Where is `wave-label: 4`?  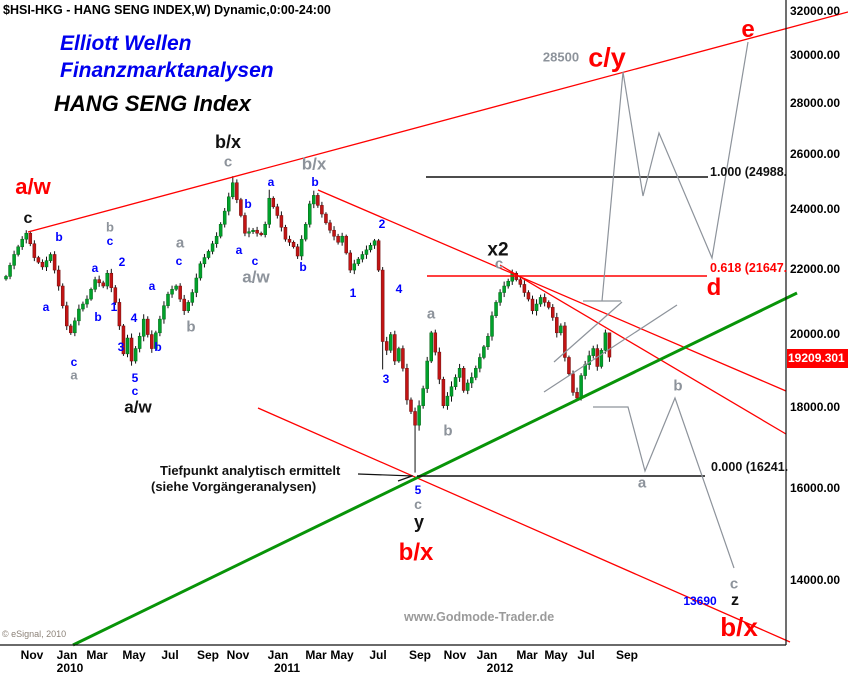
wave-label: 4 is located at coordinates (134, 318).